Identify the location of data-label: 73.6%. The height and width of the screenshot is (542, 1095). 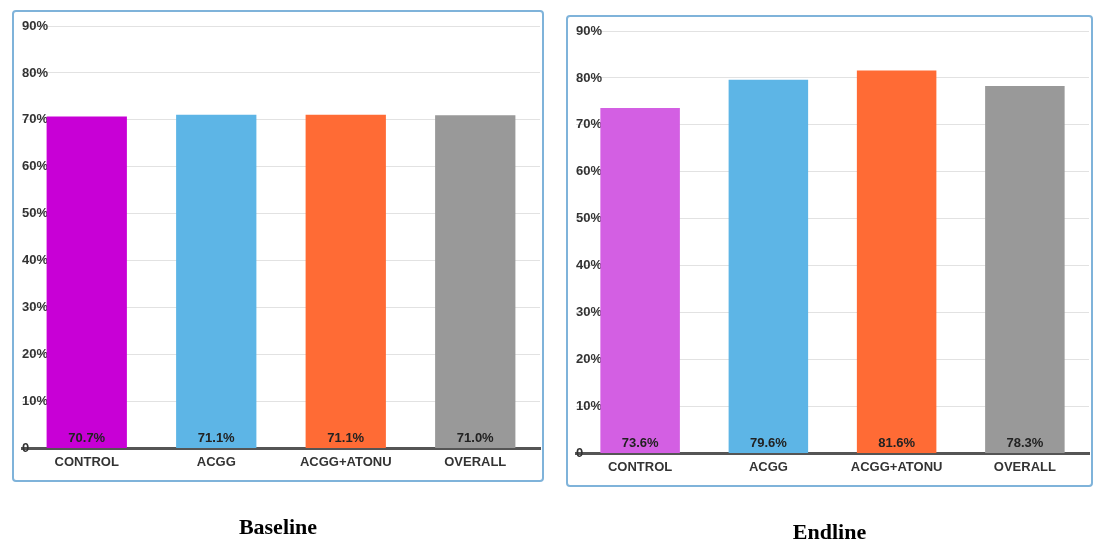
(640, 443).